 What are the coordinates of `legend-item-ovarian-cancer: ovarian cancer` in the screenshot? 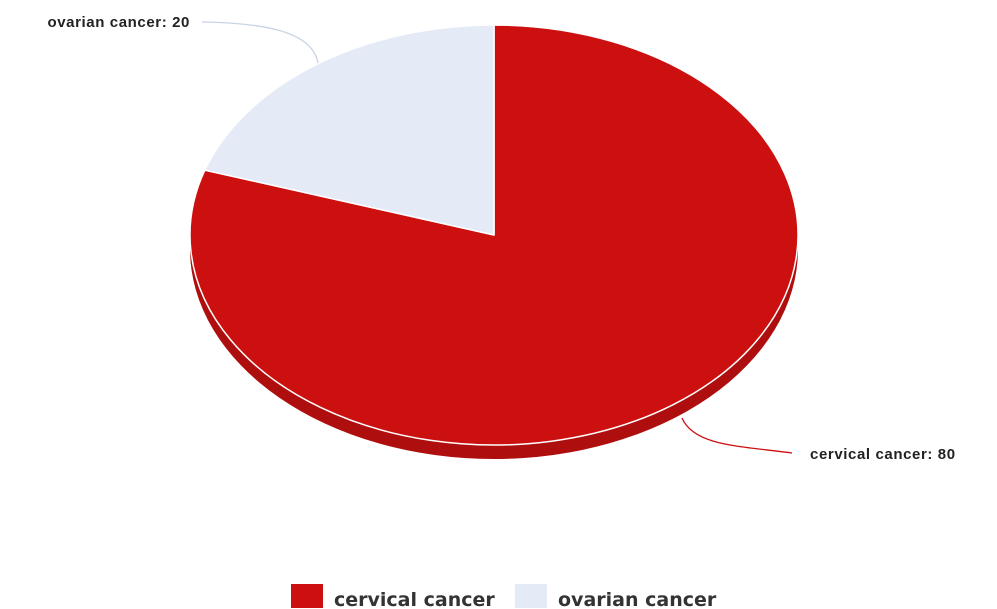 It's located at (616, 596).